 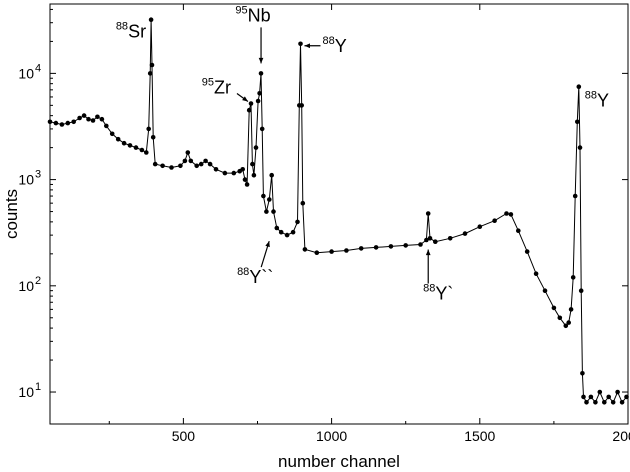 What do you see at coordinates (38, 281) in the screenshot?
I see `y-tick-exponent: 2` at bounding box center [38, 281].